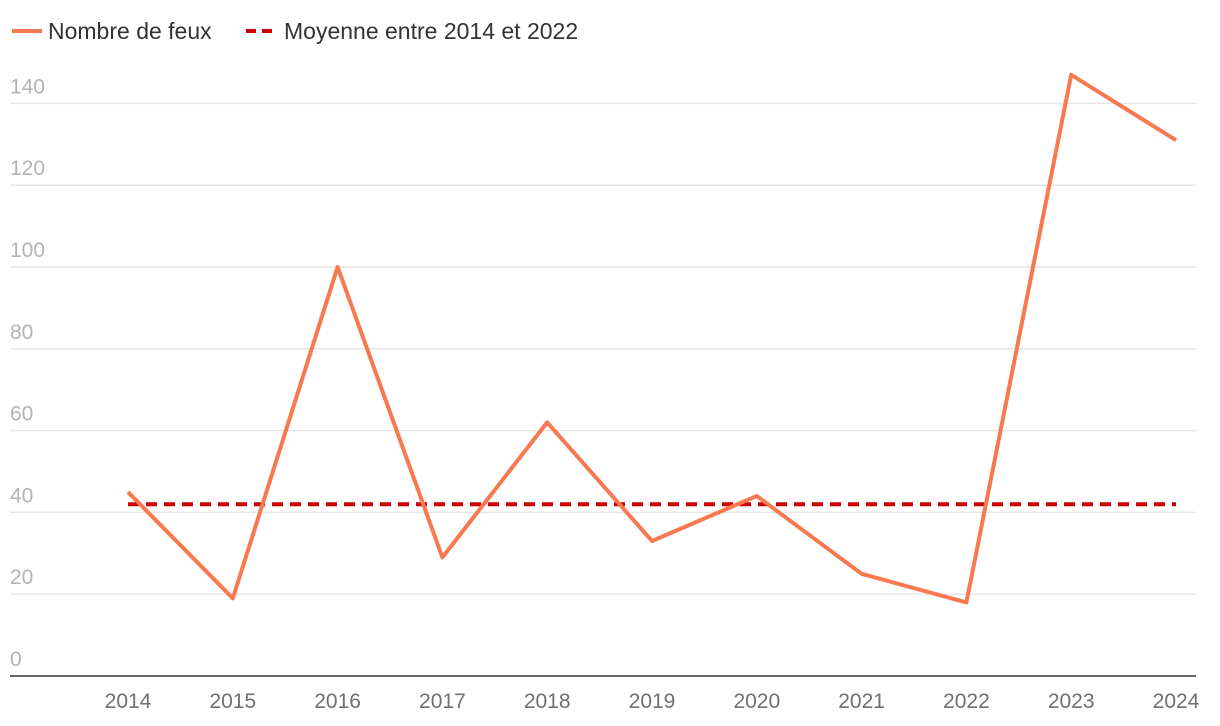 The width and height of the screenshot is (1220, 726). Describe the element at coordinates (1071, 701) in the screenshot. I see `x-tick-label-2023: 2023` at that location.